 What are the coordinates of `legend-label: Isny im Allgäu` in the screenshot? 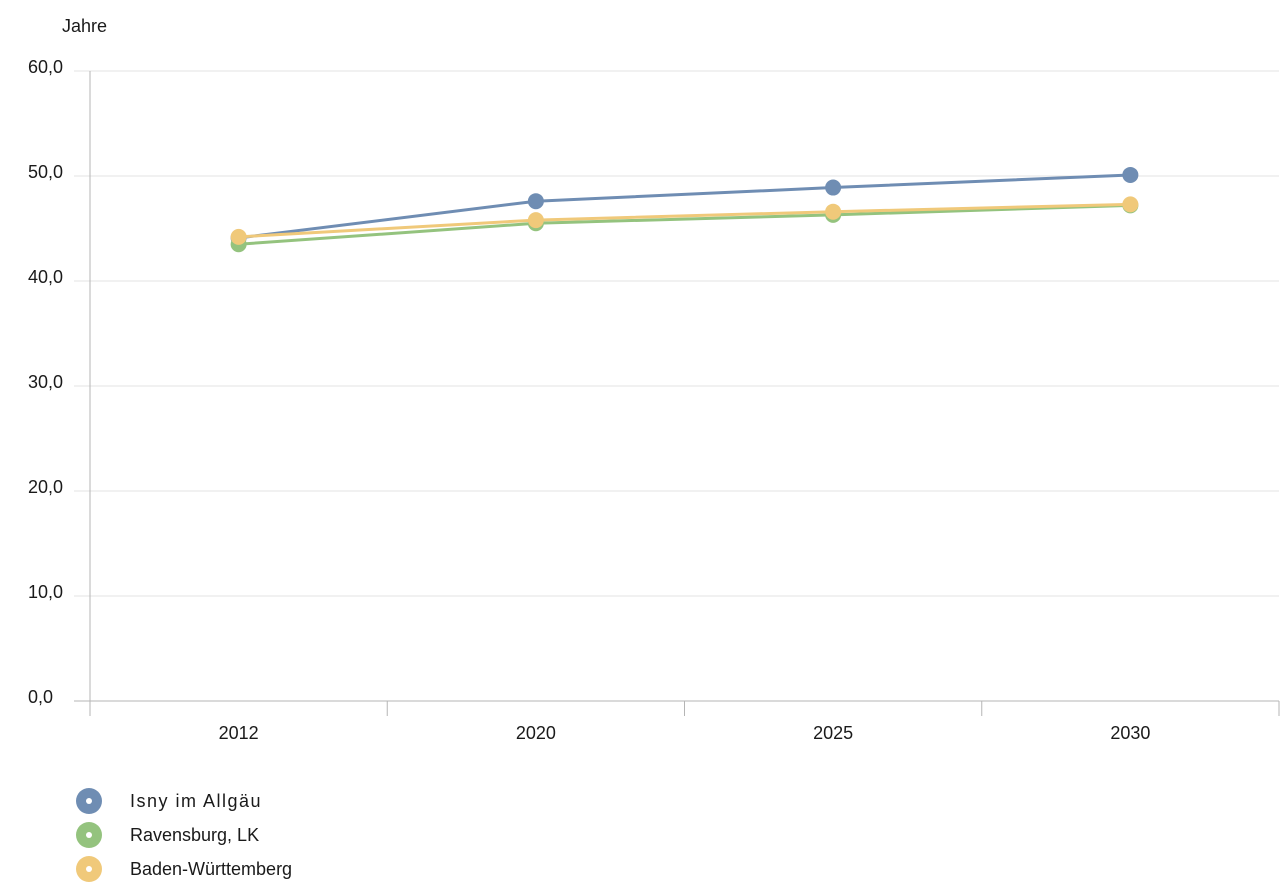 It's located at (196, 800).